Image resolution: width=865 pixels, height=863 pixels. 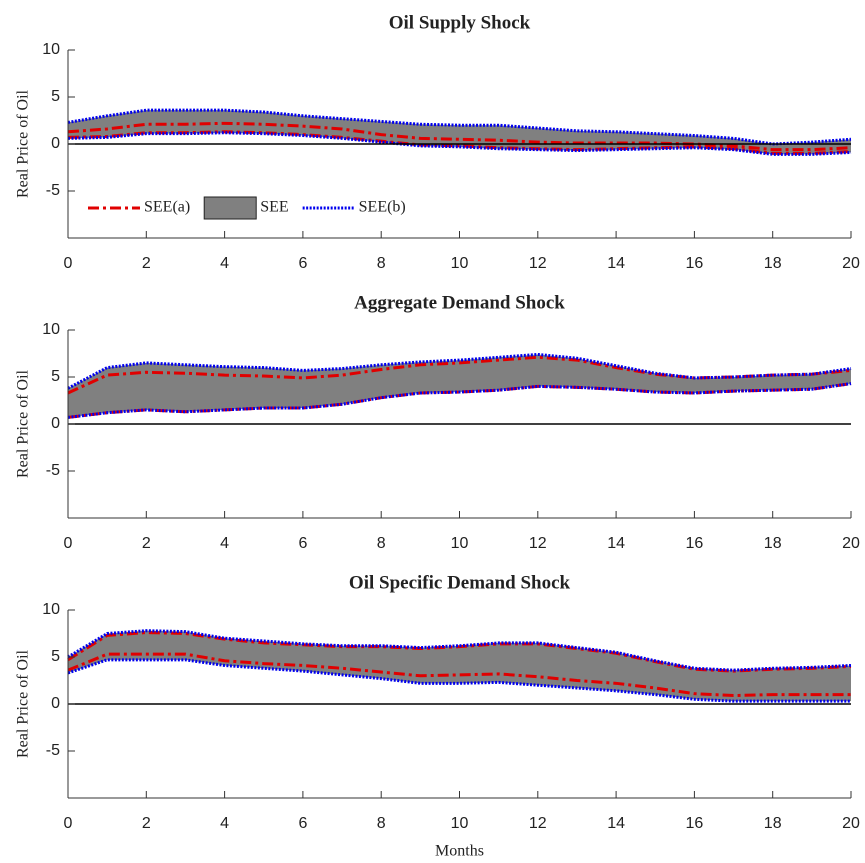 What do you see at coordinates (230, 208) in the screenshot?
I see `legend-swatch` at bounding box center [230, 208].